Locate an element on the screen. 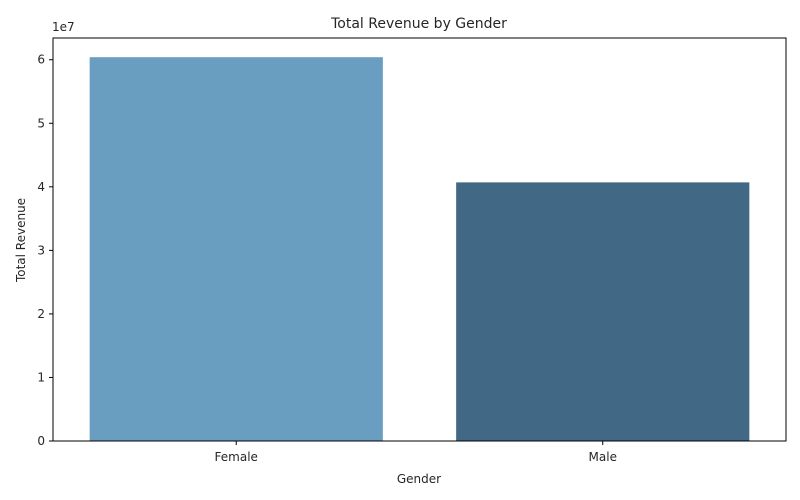 This screenshot has width=800, height=500. y-tick-label: 3 is located at coordinates (41, 250).